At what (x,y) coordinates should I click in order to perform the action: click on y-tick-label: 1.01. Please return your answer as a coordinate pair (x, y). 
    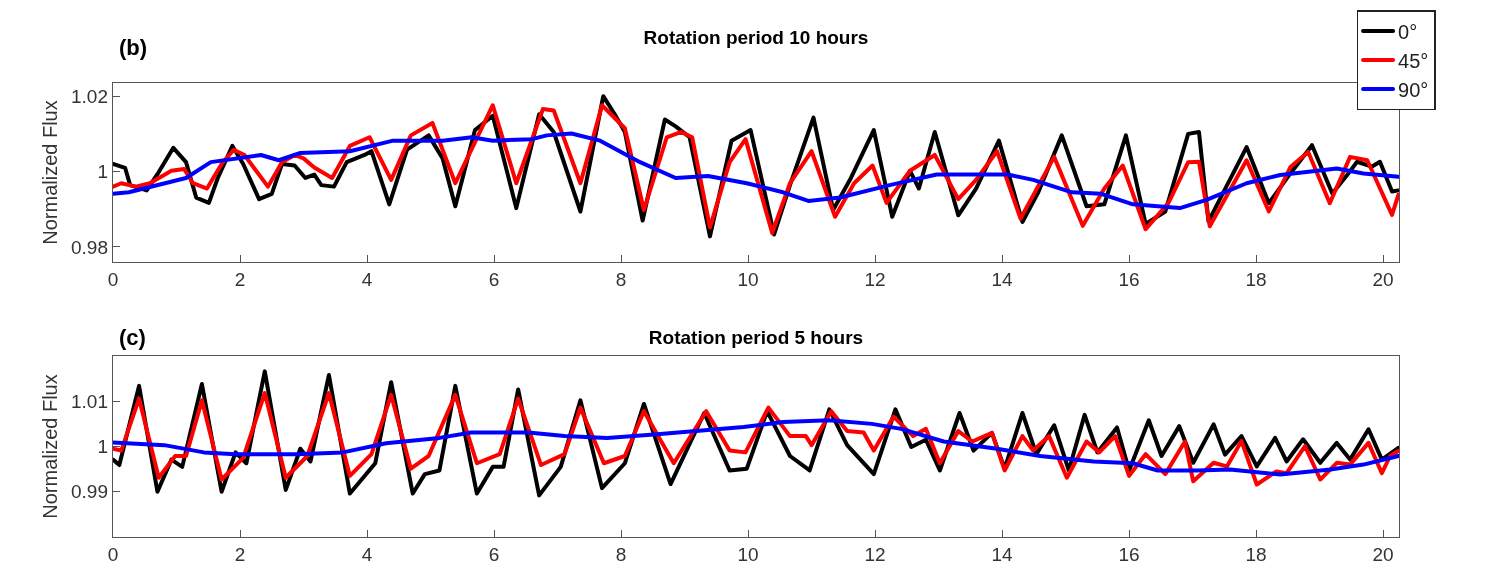
    Looking at the image, I should click on (89, 401).